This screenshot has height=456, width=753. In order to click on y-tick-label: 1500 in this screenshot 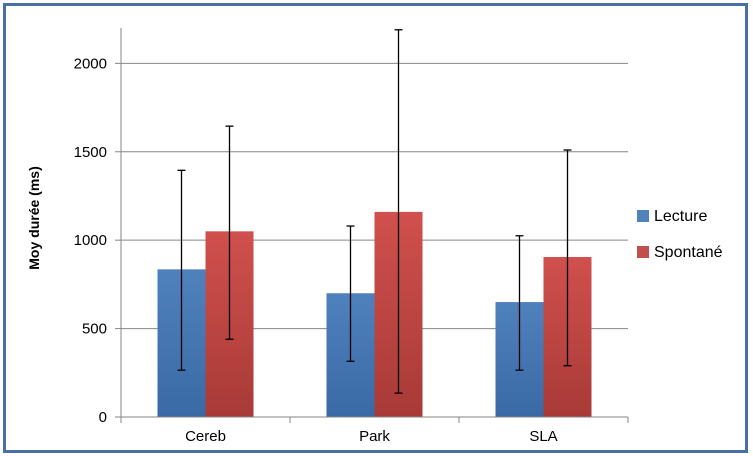, I will do `click(90, 152)`.